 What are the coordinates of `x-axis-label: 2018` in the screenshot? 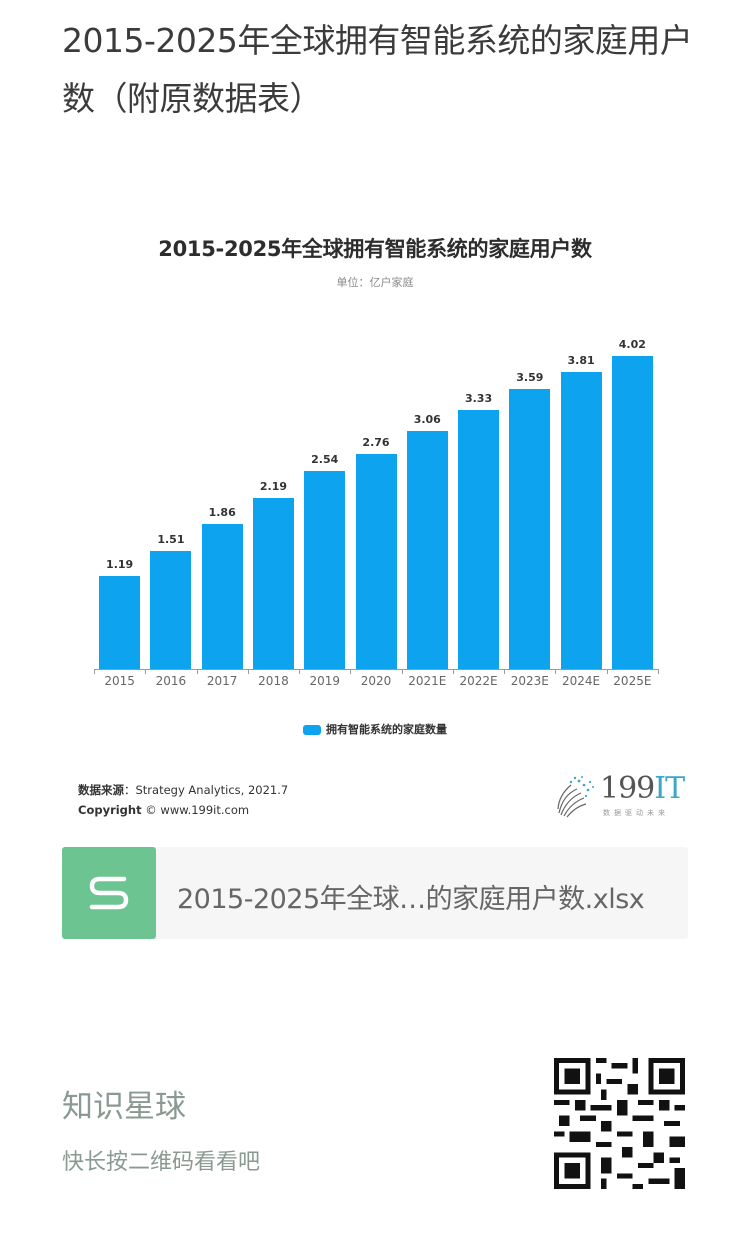 It's located at (273, 681).